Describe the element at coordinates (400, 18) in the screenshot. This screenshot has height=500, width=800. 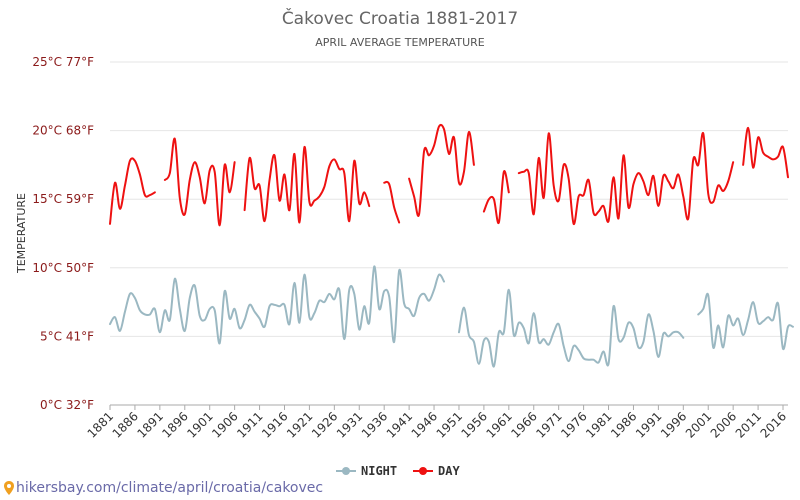
I see `chart-title: Čakovec Croatia 1881-2017` at that location.